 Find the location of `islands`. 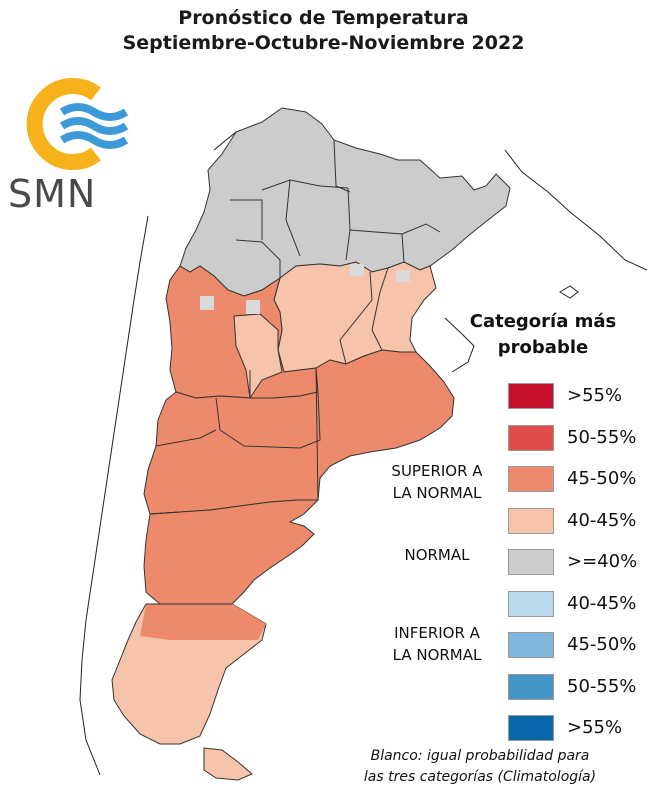

islands is located at coordinates (569, 292).